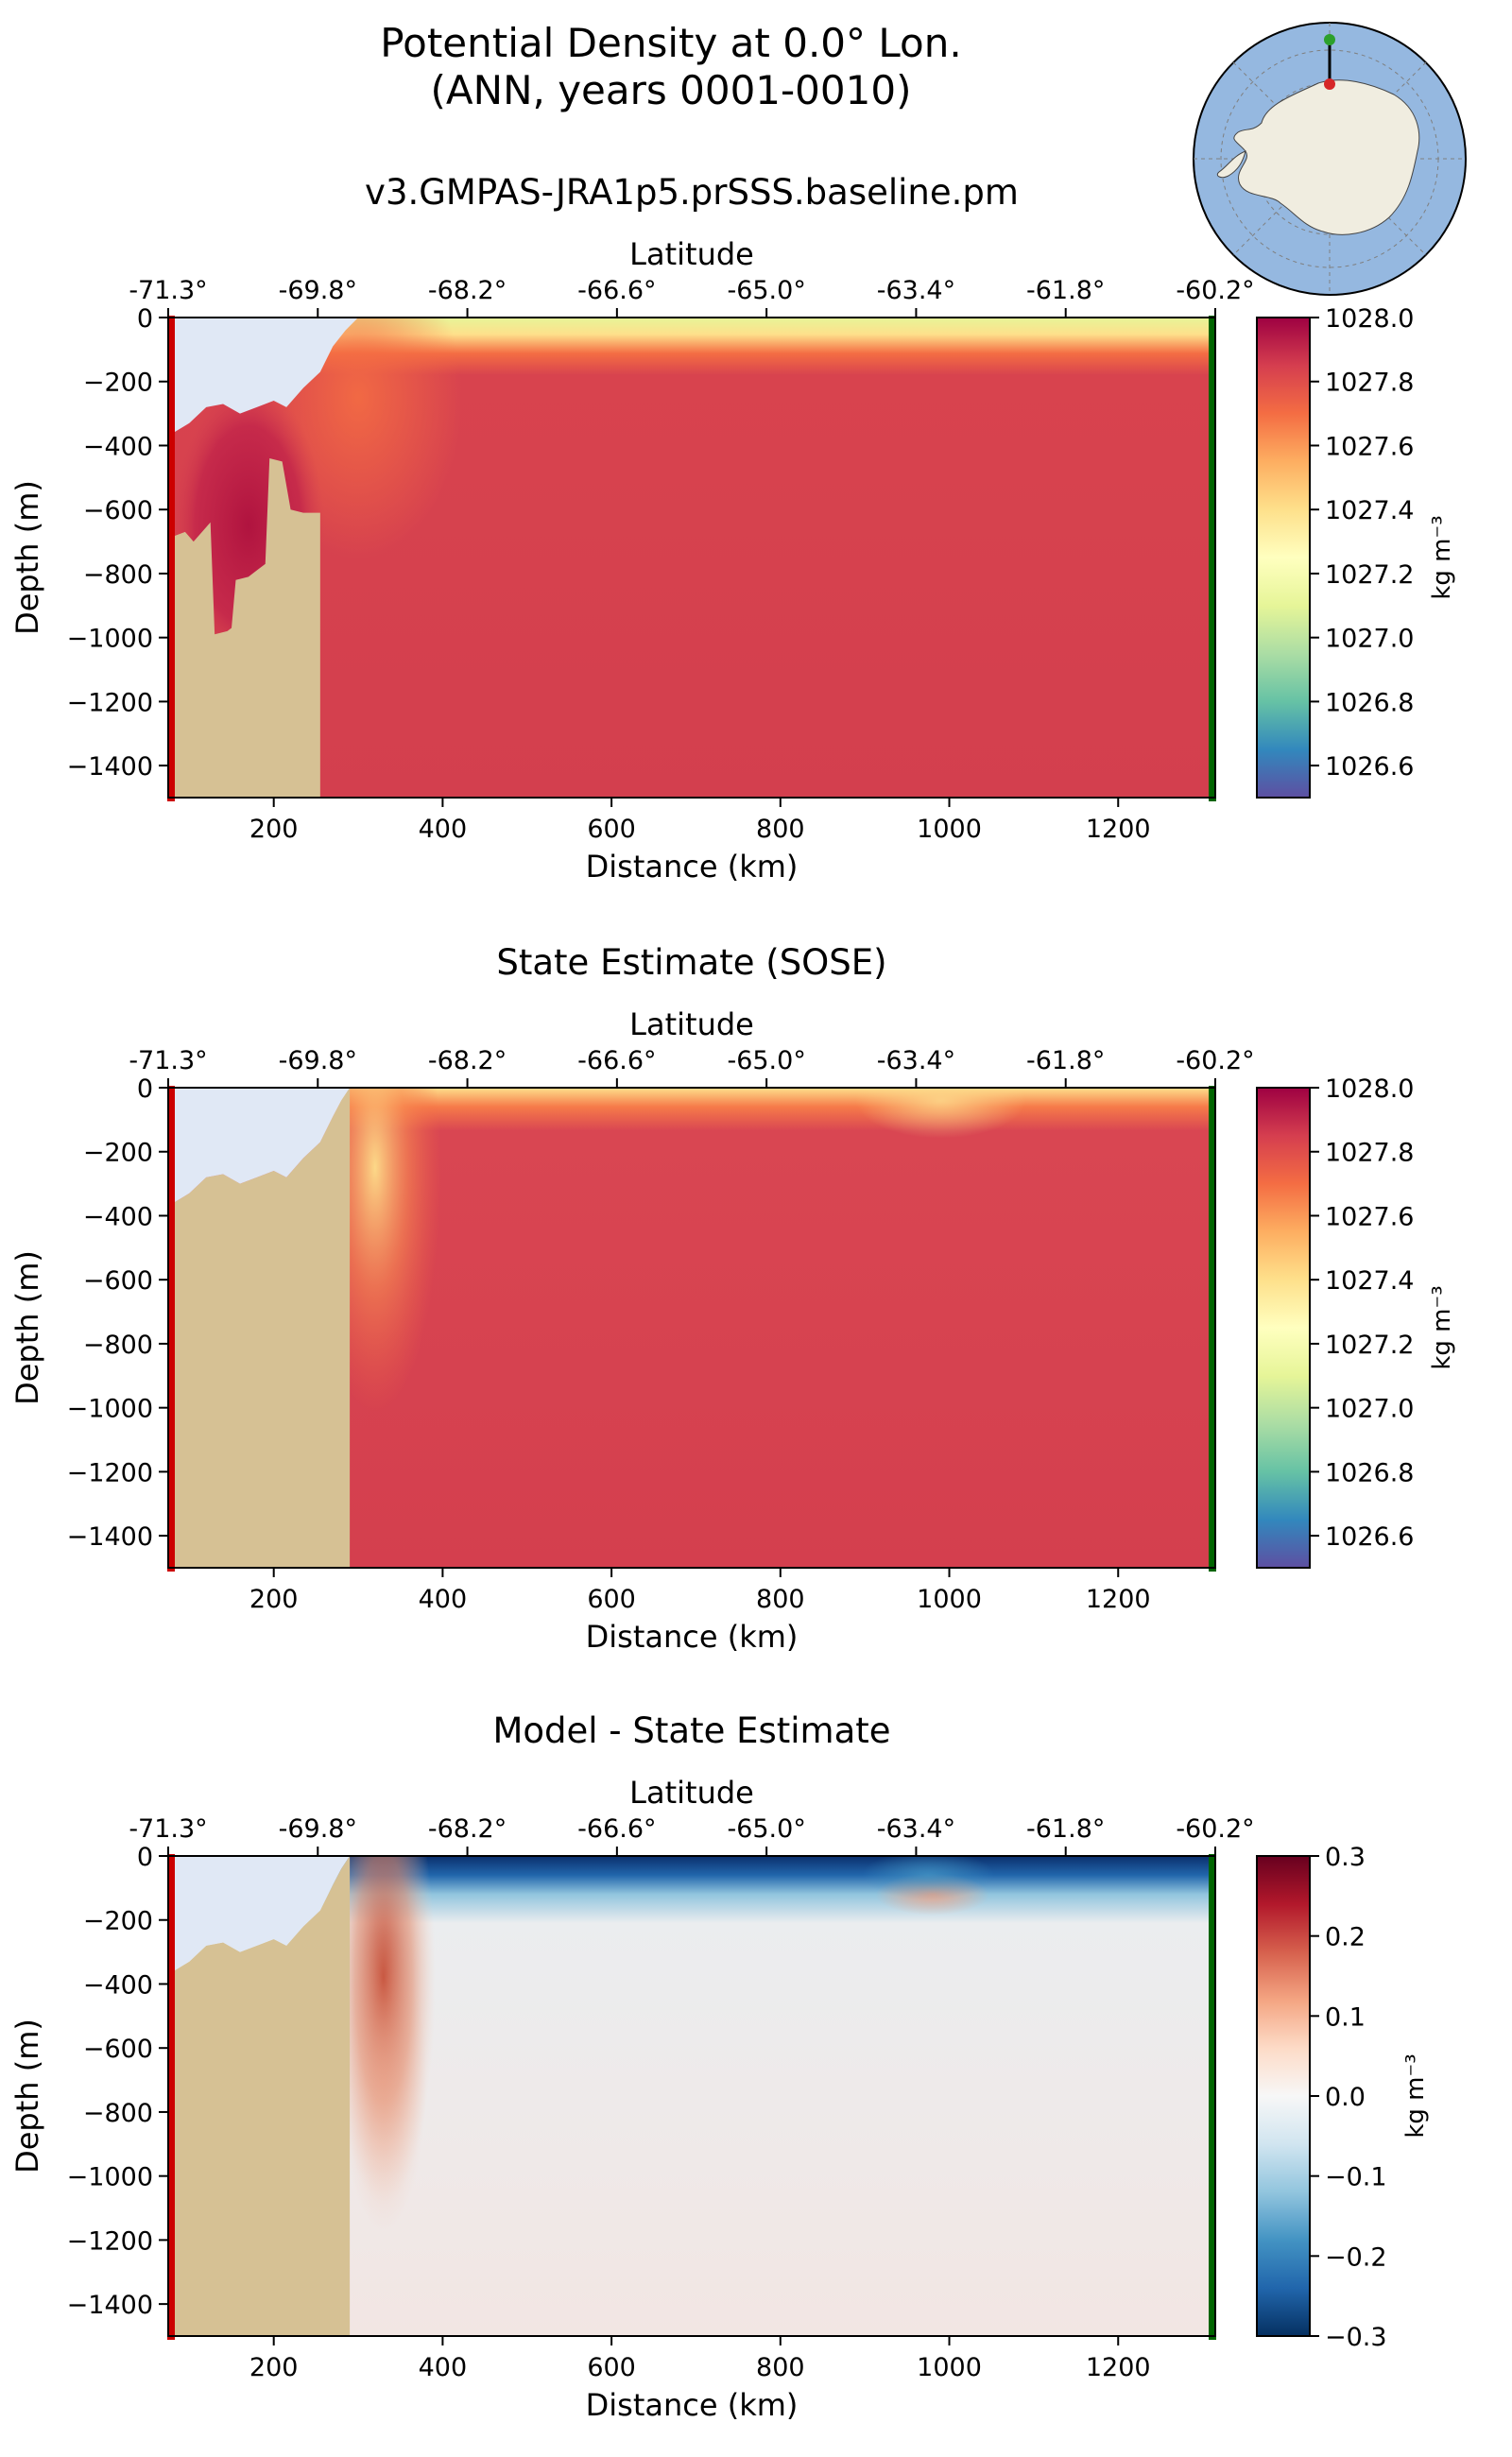 This screenshot has height=2457, width=1512. What do you see at coordinates (611, 829) in the screenshot?
I see `model-x-tick-label: 600` at bounding box center [611, 829].